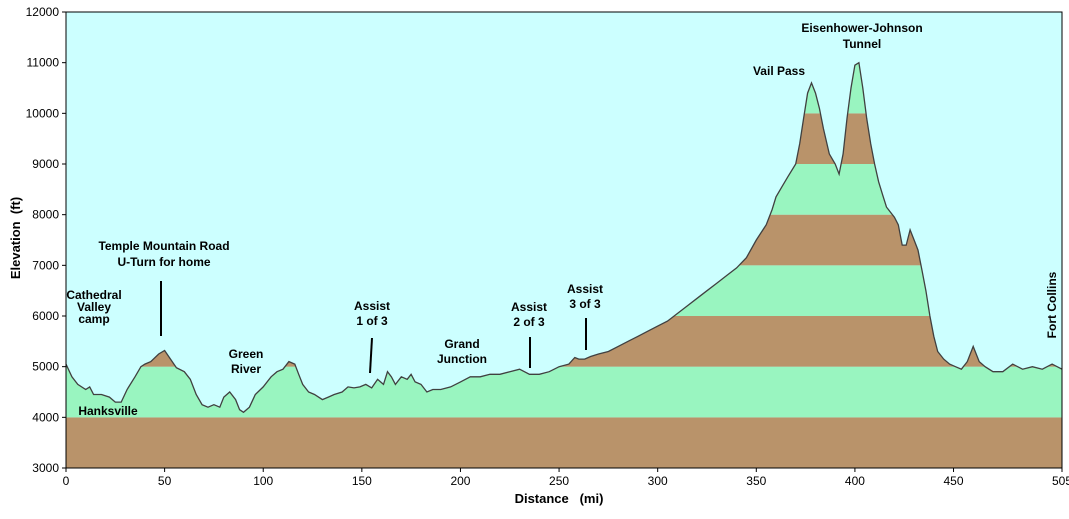  Describe the element at coordinates (246, 354) in the screenshot. I see `annotation-label: Green` at that location.